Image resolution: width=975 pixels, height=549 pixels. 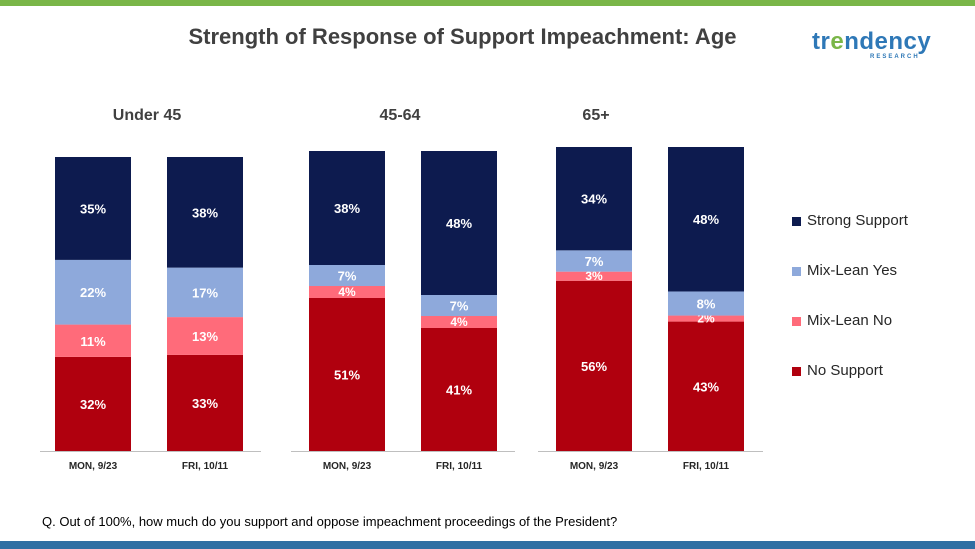 I want to click on data-label-no-support: 43%, so click(x=706, y=386).